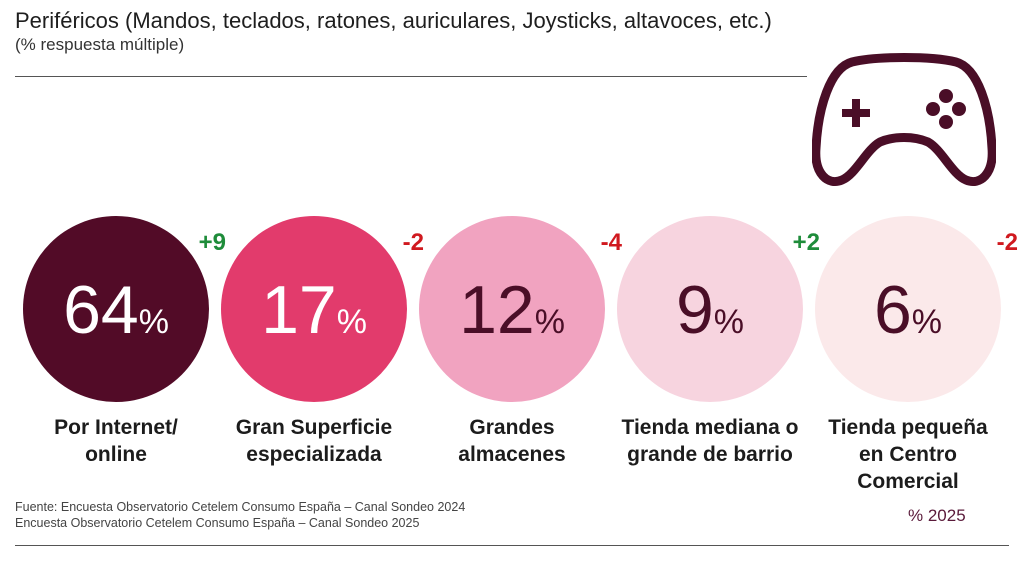 This screenshot has height=586, width=1024. I want to click on category-label-line: en Centro, so click(907, 454).